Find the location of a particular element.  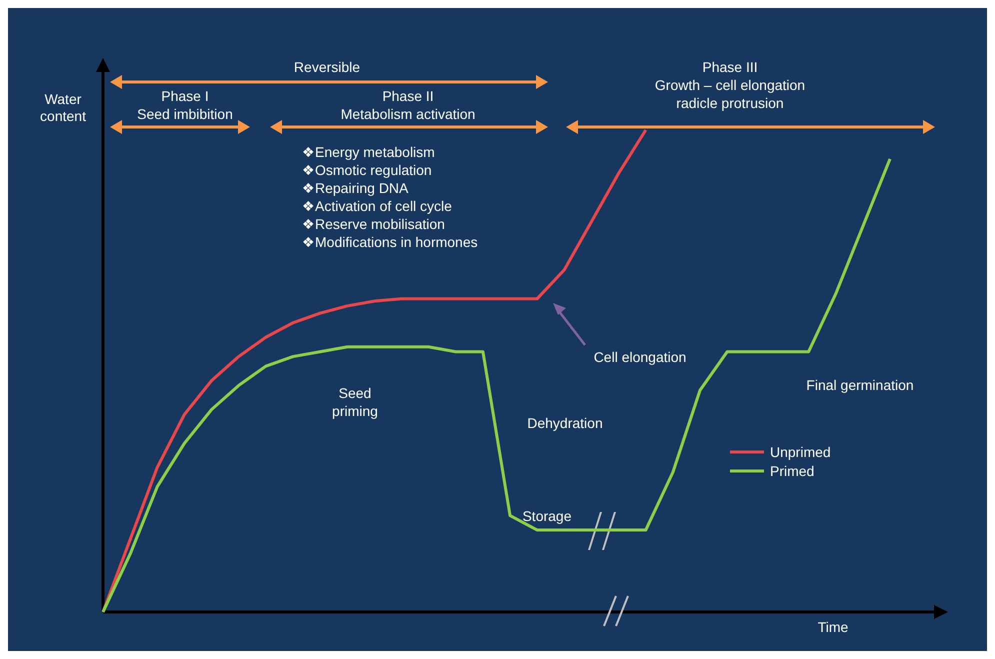

text: Reversible is located at coordinates (327, 67).